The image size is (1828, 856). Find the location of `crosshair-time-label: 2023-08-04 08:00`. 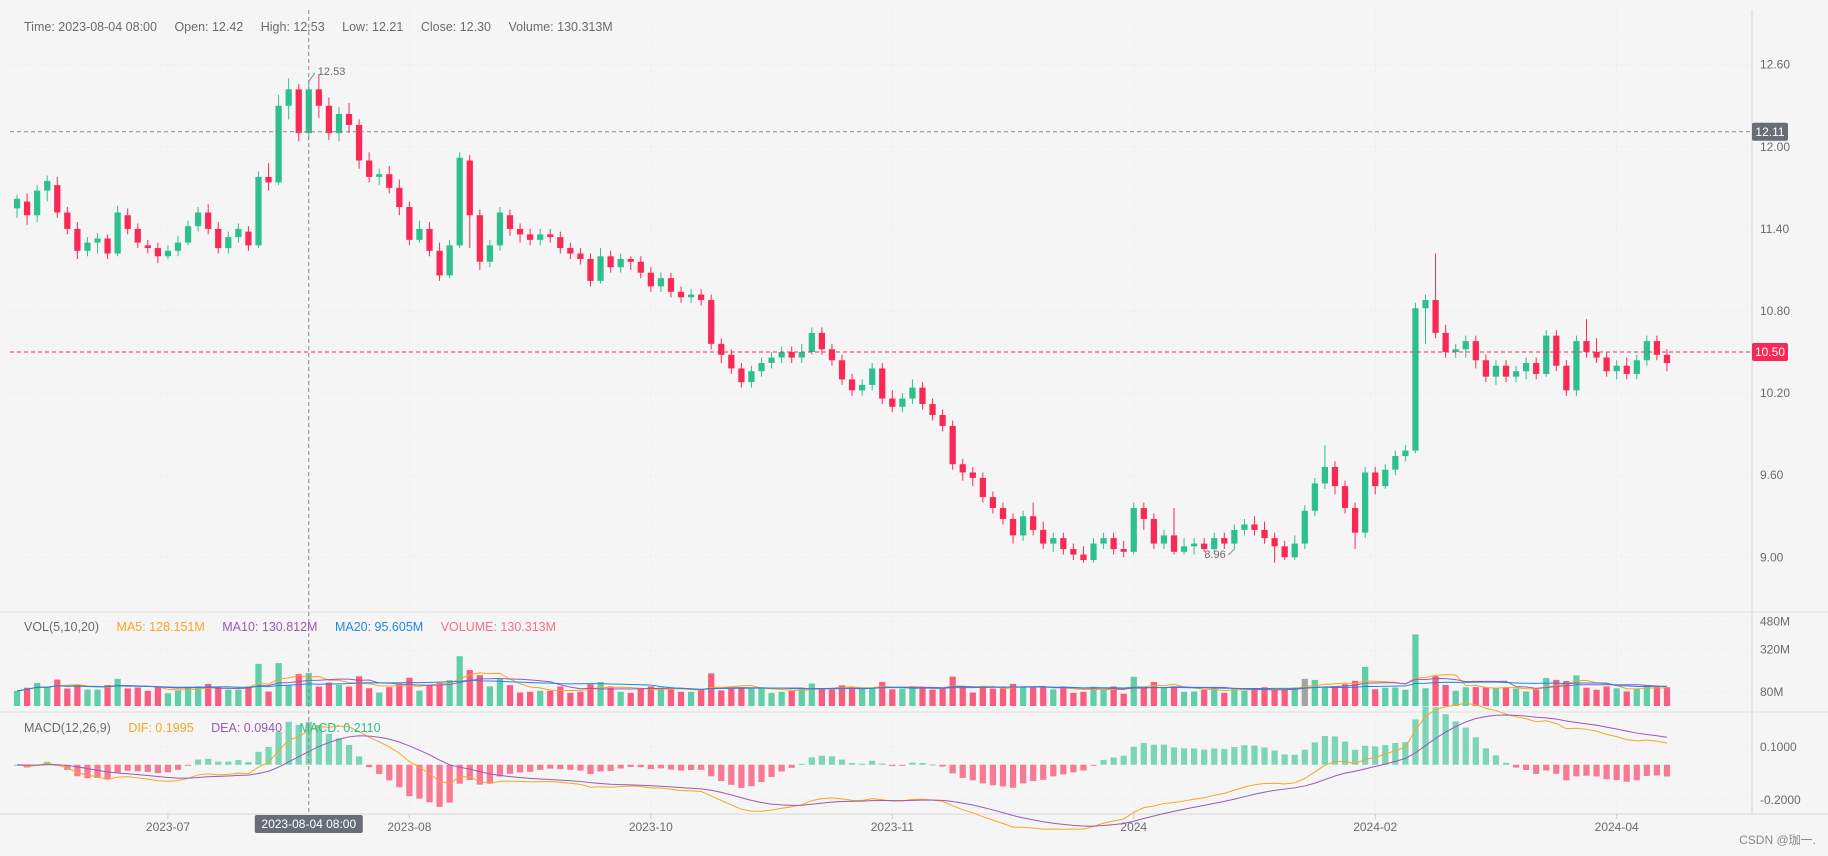

crosshair-time-label: 2023-08-04 08:00 is located at coordinates (308, 824).